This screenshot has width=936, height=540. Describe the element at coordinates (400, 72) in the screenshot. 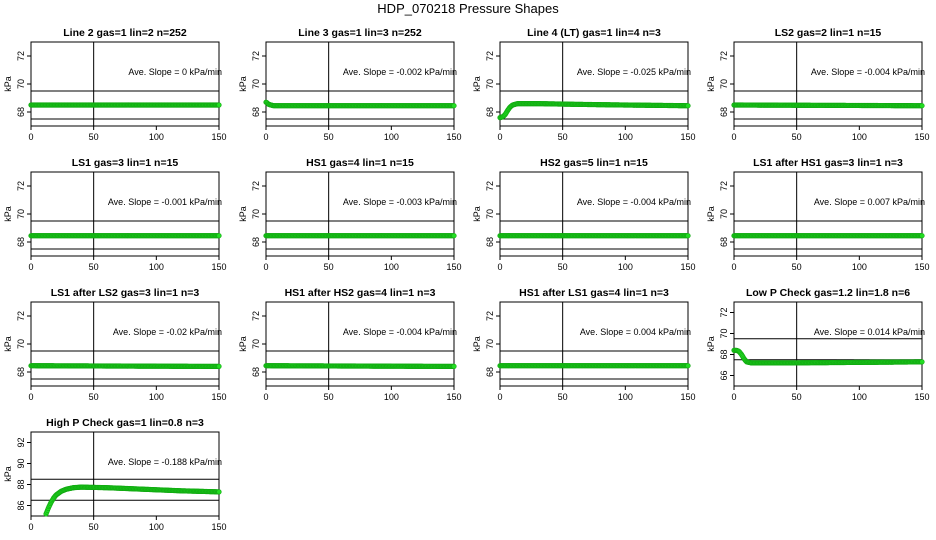

I see `slope-annotation: Ave. Slope = -0.002 kPa/min` at that location.